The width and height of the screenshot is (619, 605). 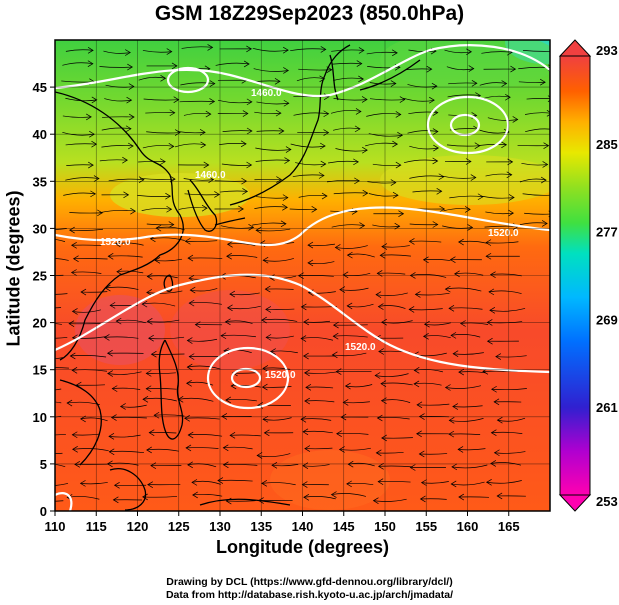 What do you see at coordinates (43, 464) in the screenshot?
I see `y-tick-label: 5` at bounding box center [43, 464].